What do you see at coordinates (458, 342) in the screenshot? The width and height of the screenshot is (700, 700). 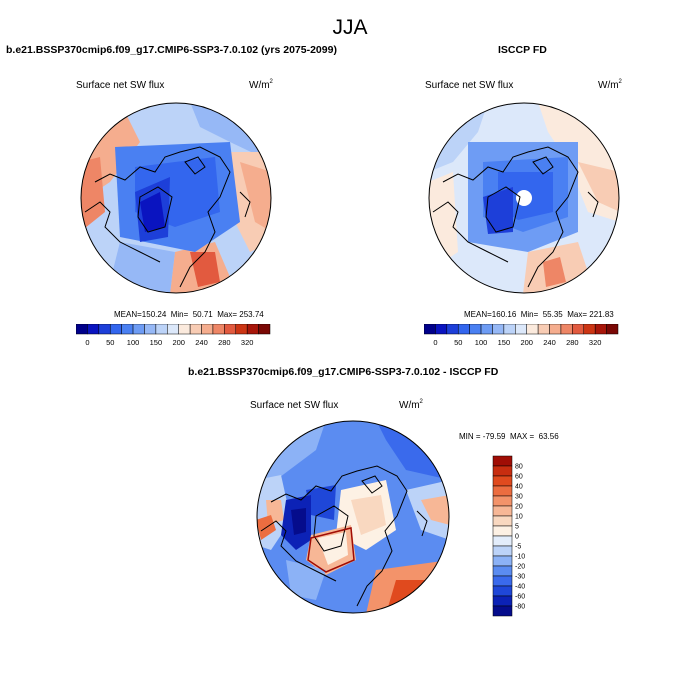 I see `colorbar-tick-label: 50` at bounding box center [458, 342].